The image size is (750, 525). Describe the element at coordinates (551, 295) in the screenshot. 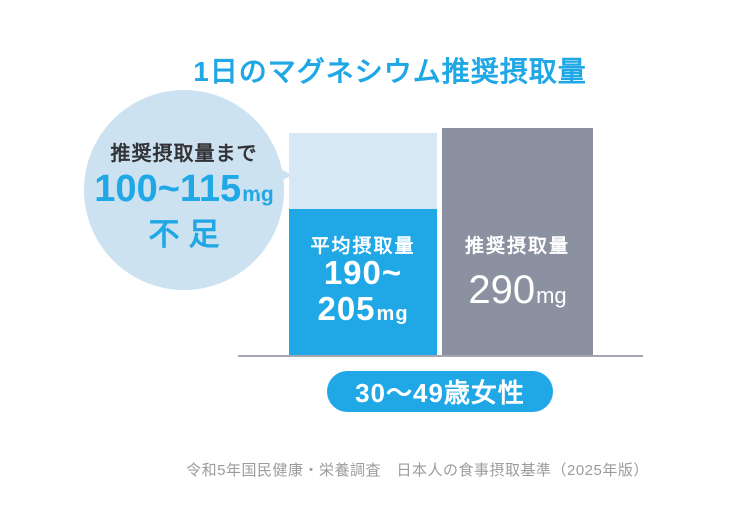

I see `bar-recommended-unit: mg` at that location.